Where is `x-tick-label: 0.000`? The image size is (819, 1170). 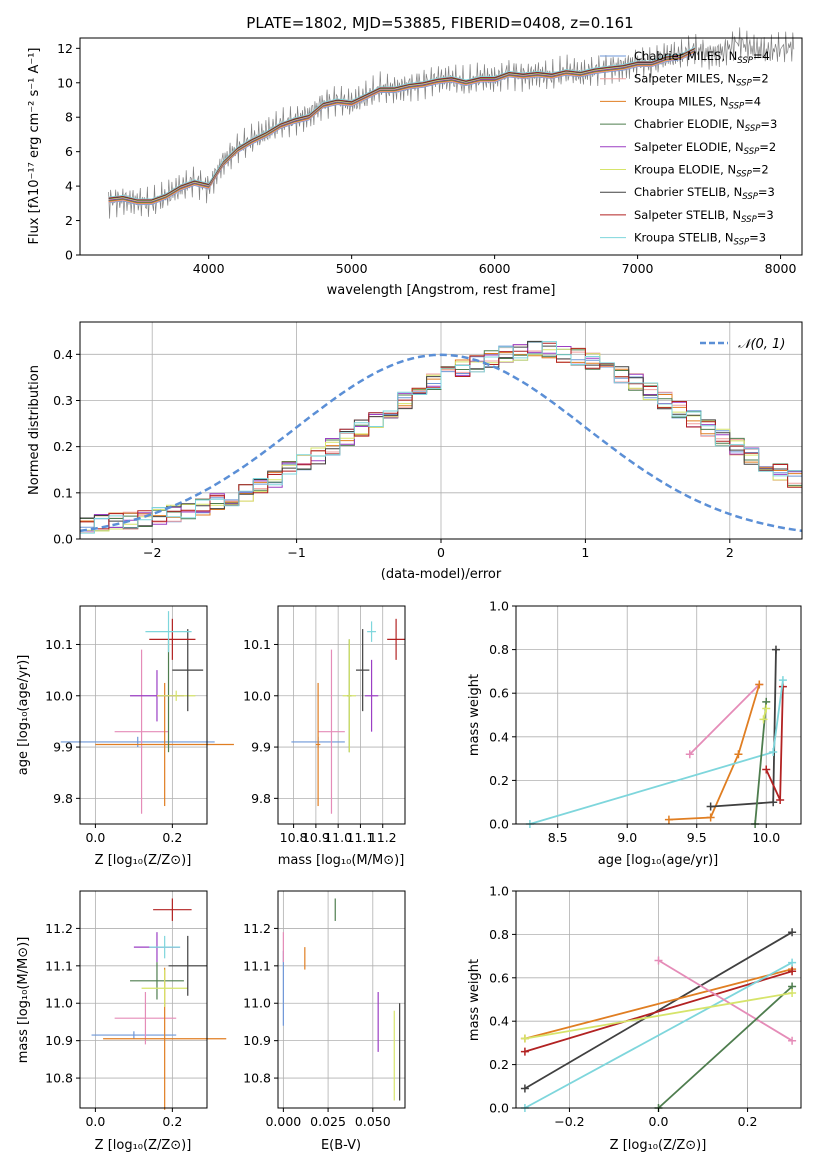
x-tick-label: 0.000 is located at coordinates (283, 1121).